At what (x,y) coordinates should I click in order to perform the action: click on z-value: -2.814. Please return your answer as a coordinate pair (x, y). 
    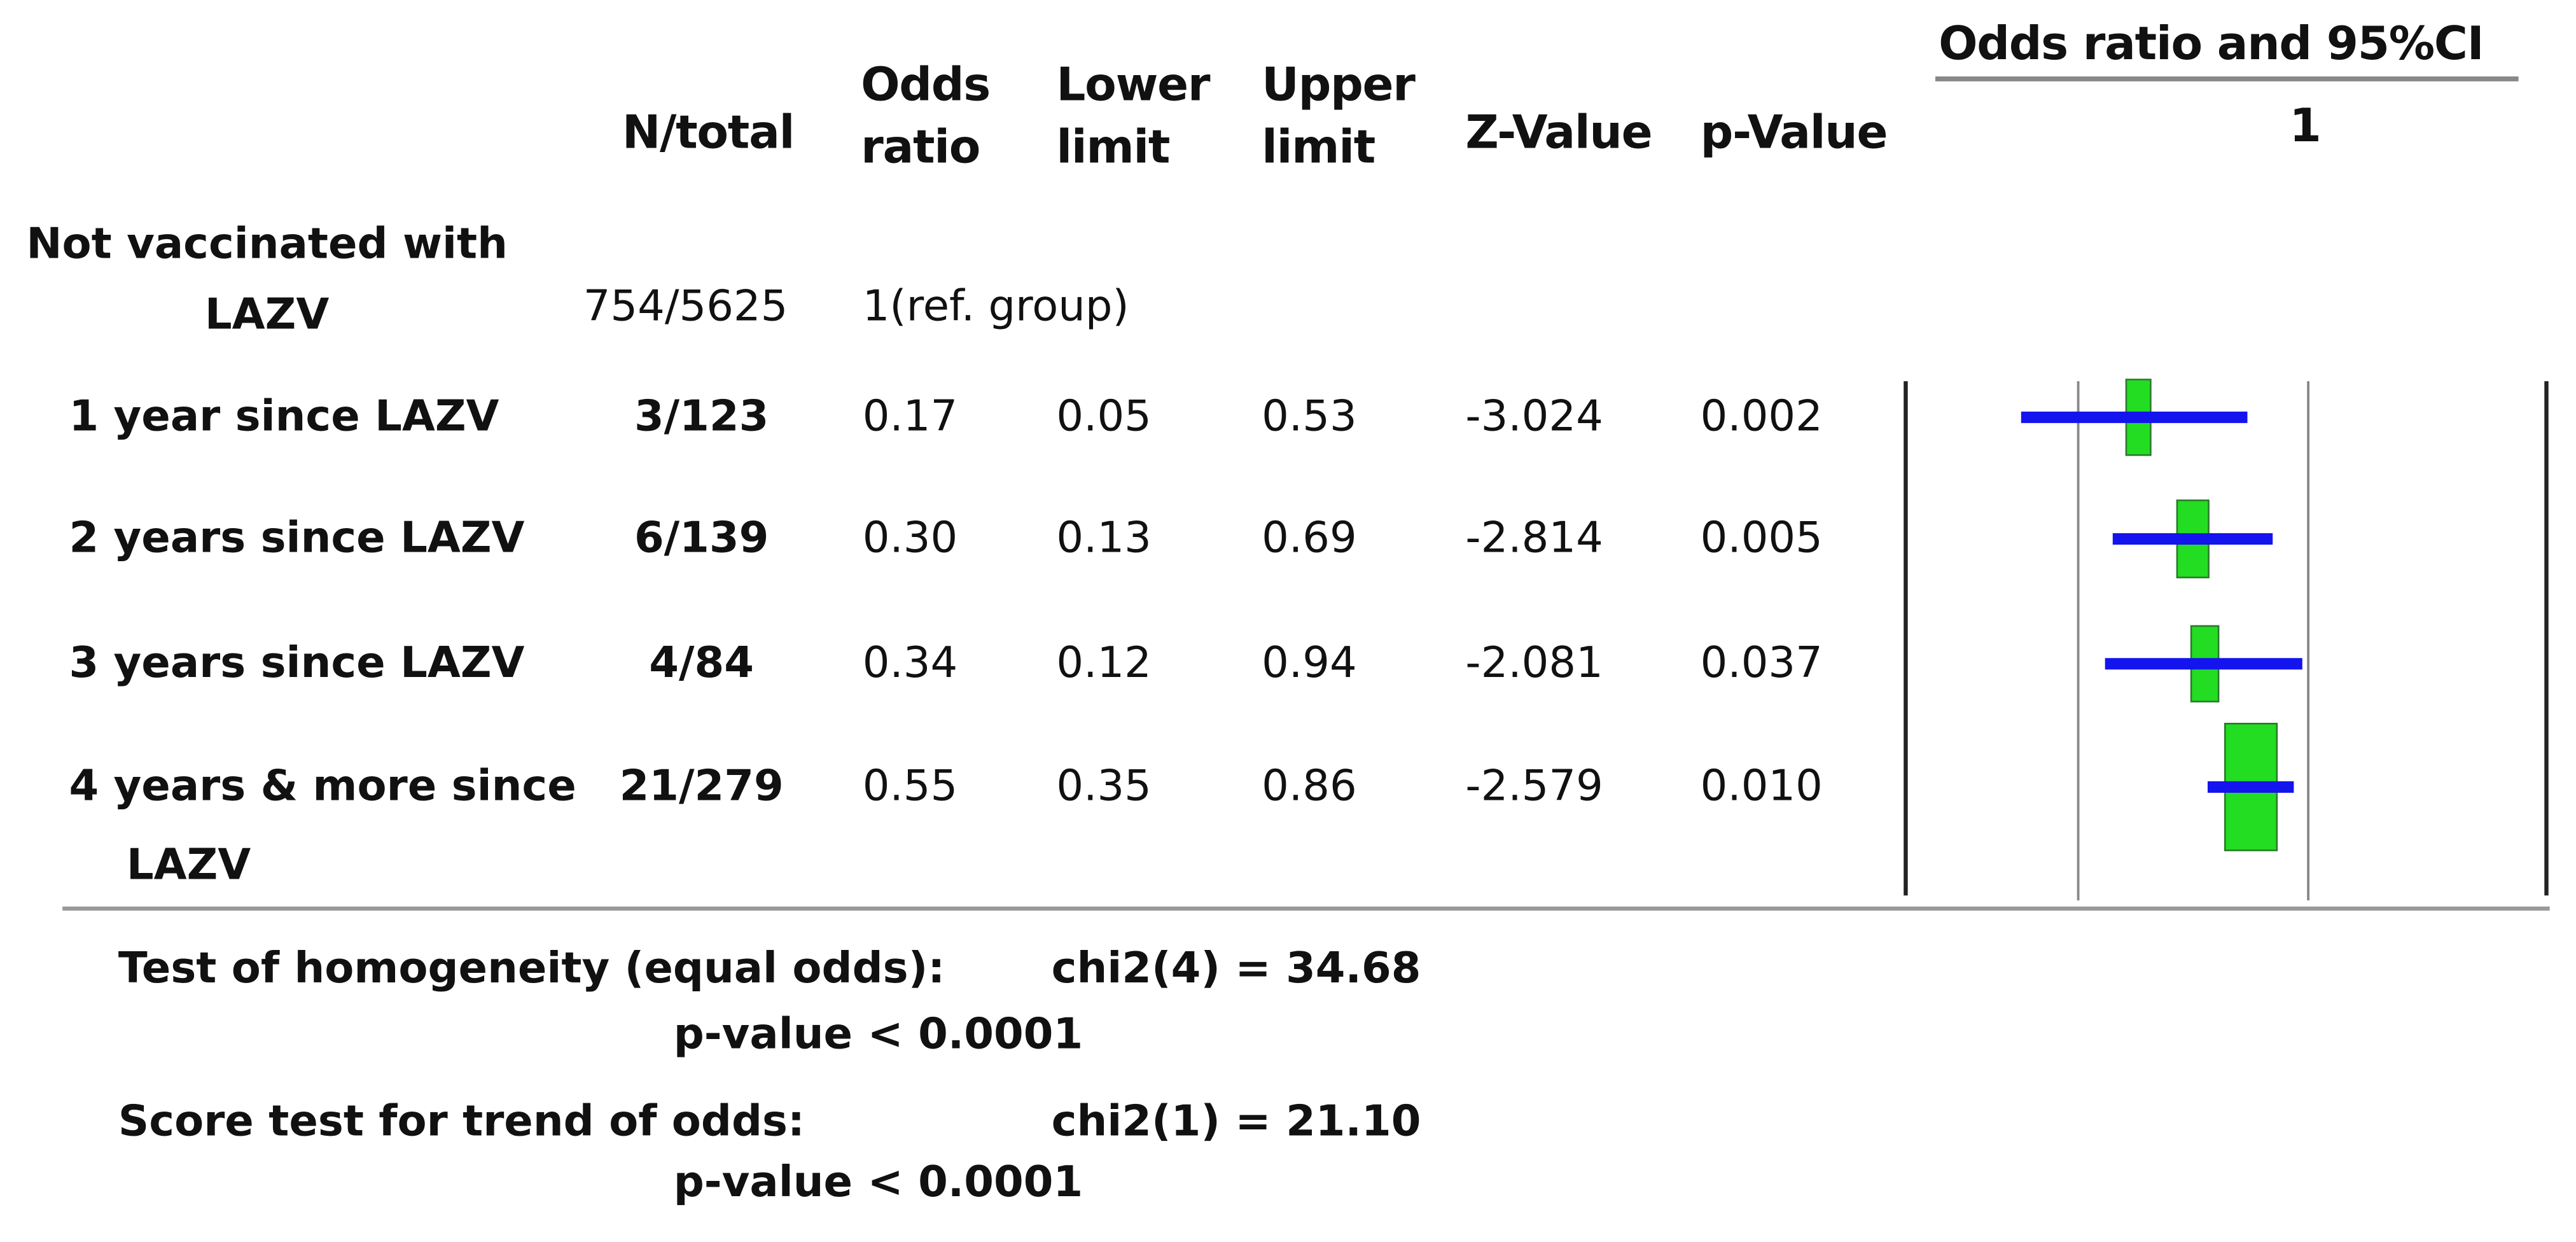
    Looking at the image, I should click on (1534, 539).